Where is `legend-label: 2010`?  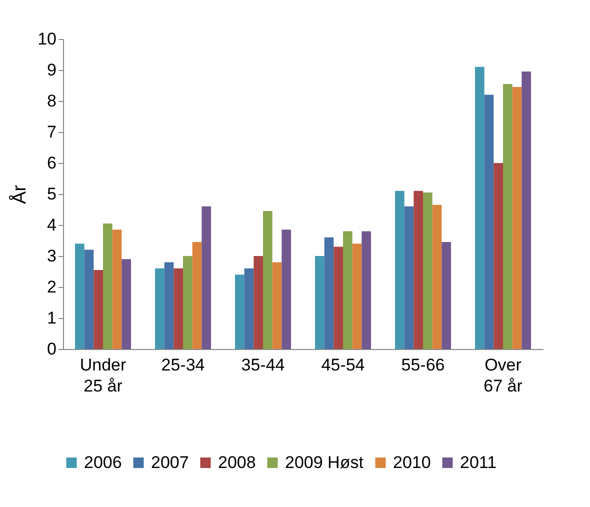
legend-label: 2010 is located at coordinates (412, 462).